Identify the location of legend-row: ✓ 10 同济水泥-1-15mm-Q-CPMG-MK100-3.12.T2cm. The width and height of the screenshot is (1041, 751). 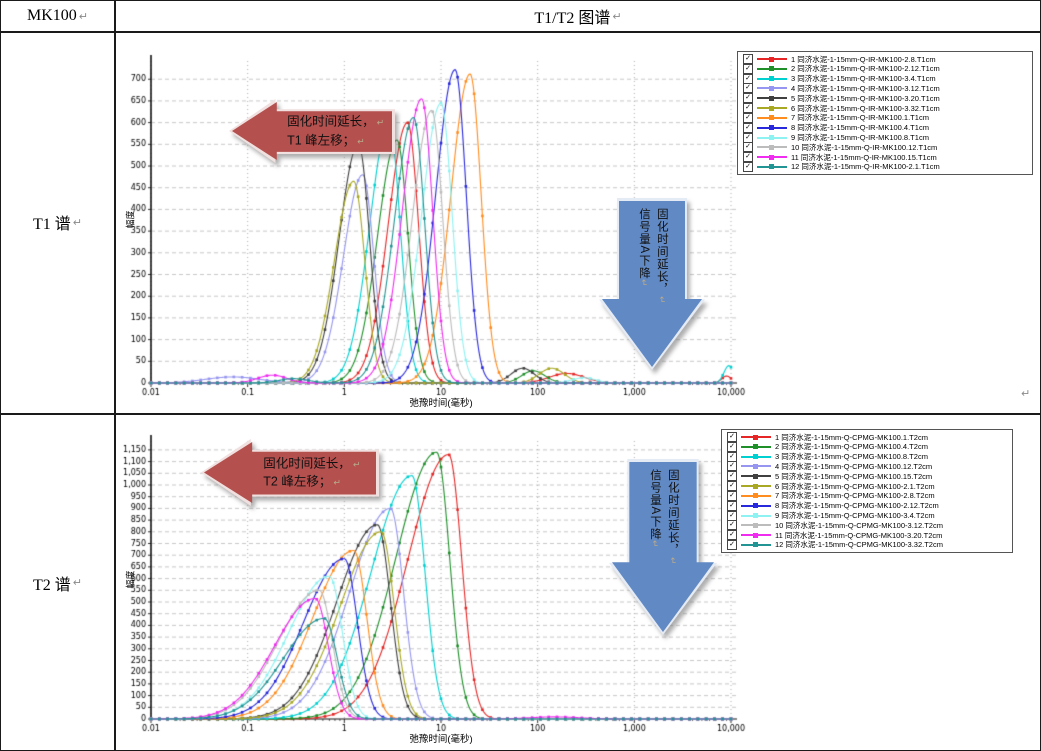
(867, 525).